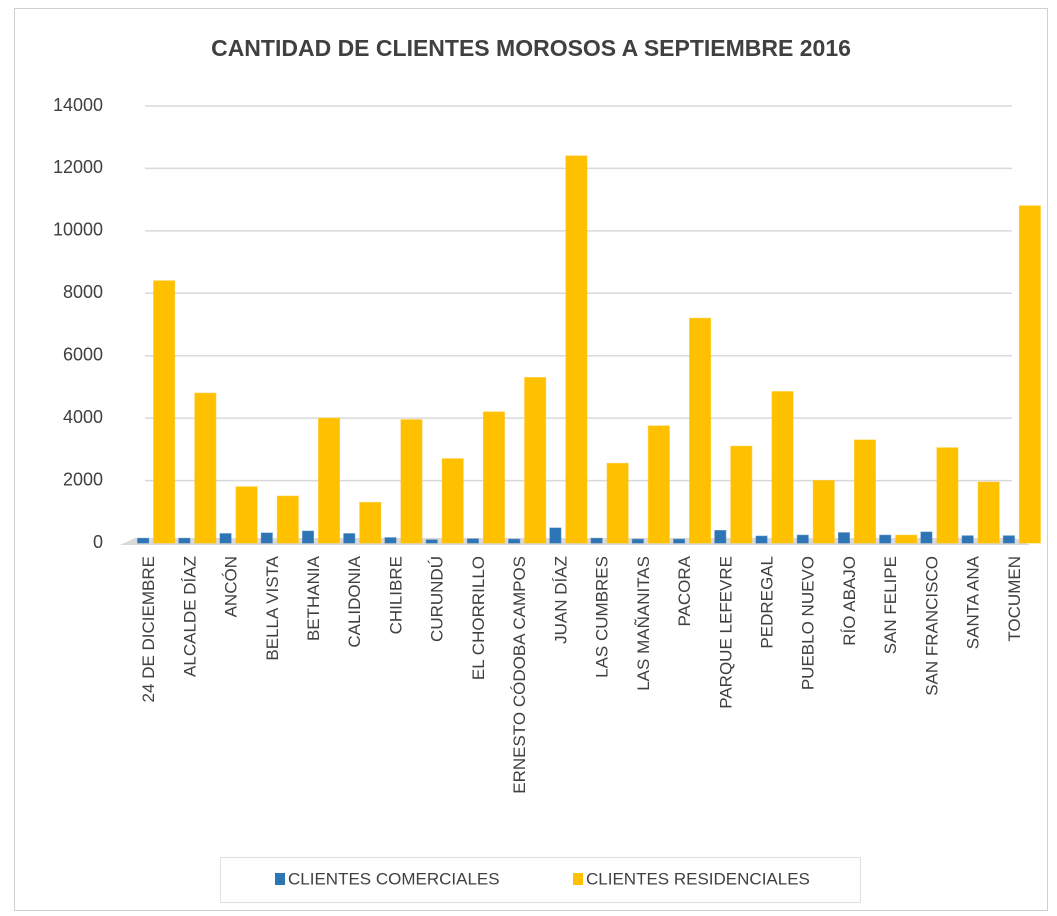 The height and width of the screenshot is (916, 1057). Describe the element at coordinates (83, 292) in the screenshot. I see `y-tick-label: 8000` at that location.